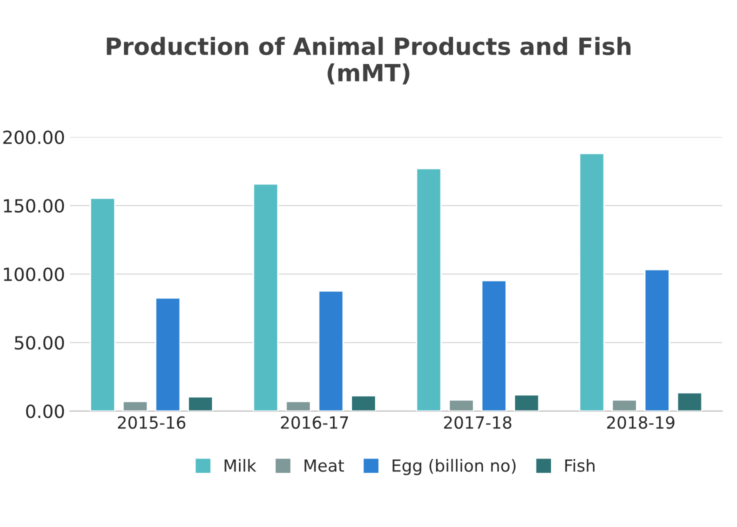  I want to click on legend-label: Milk, so click(240, 465).